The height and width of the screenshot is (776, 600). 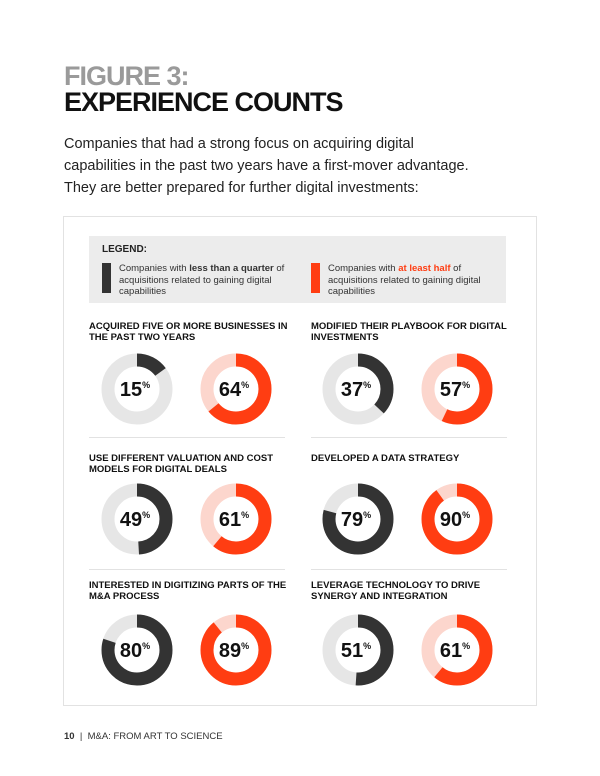 I want to click on orange-donut: 89%, so click(x=236, y=650).